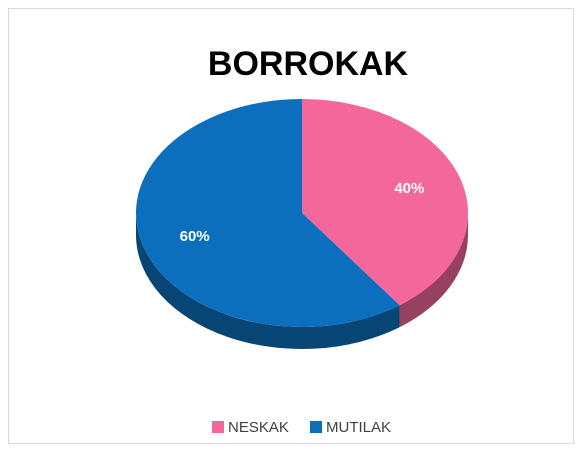 Image resolution: width=582 pixels, height=452 pixels. Describe the element at coordinates (258, 427) in the screenshot. I see `legend-label: NESKAK` at that location.